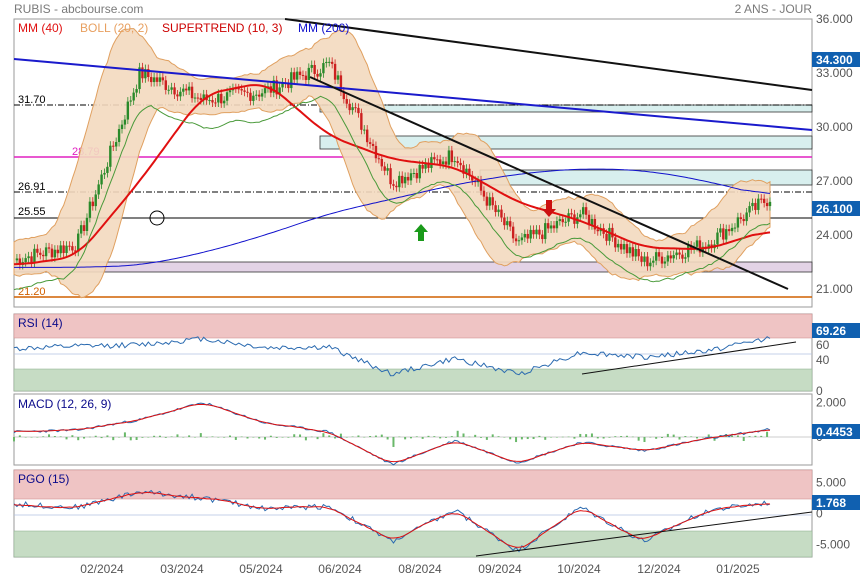  What do you see at coordinates (834, 127) in the screenshot?
I see `price-tick-label: 30.000` at bounding box center [834, 127].